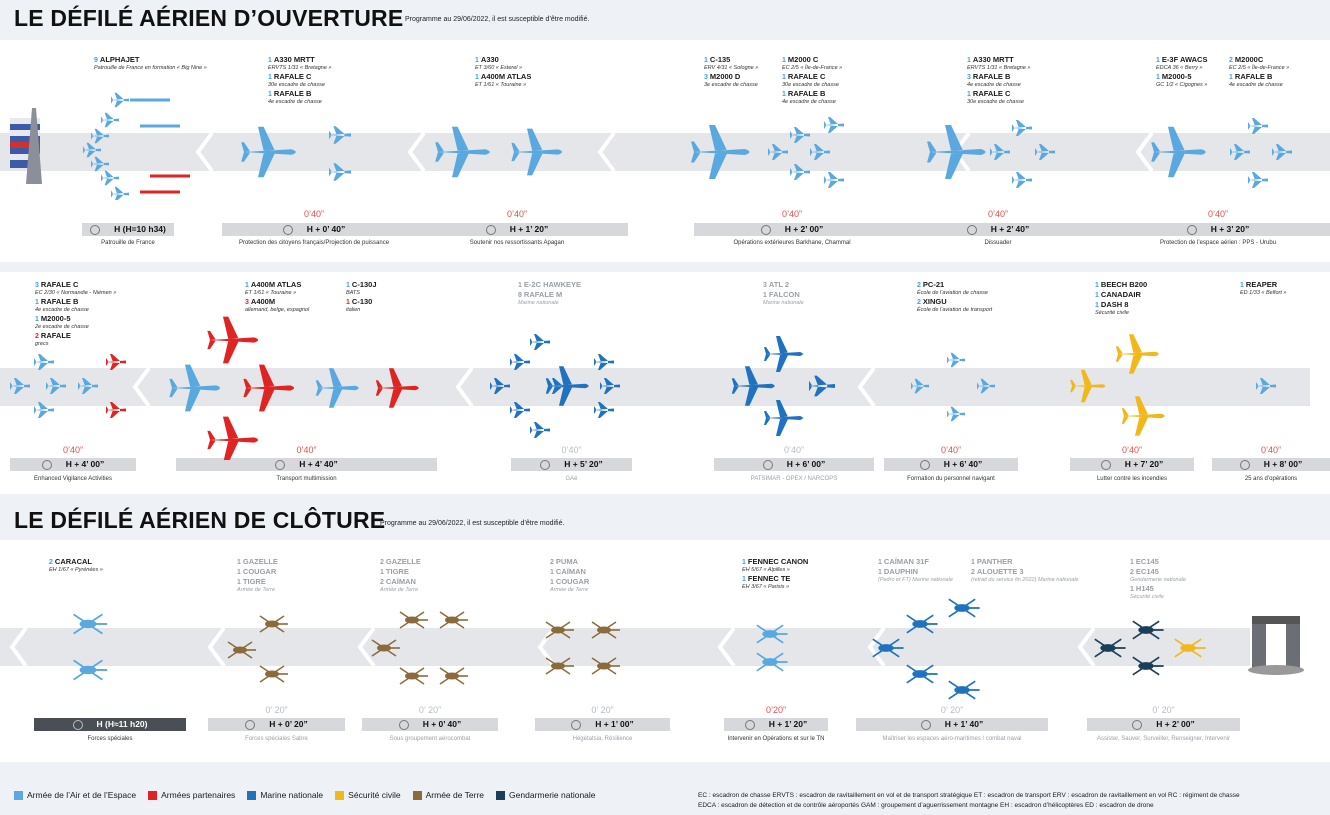 The image size is (1330, 815). I want to click on direction-chevron-icon, so click(464, 387).